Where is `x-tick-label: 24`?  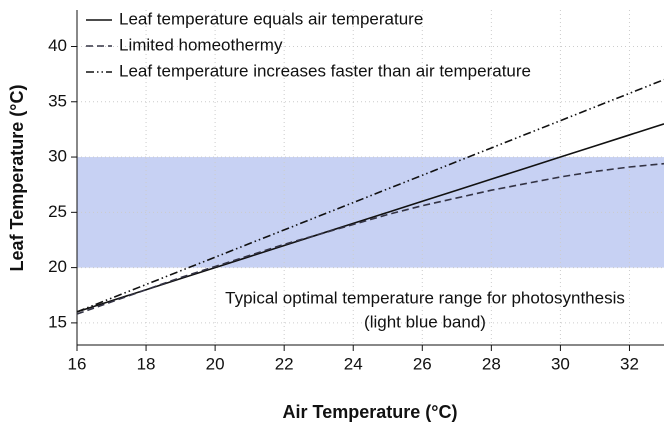 x-tick-label: 24 is located at coordinates (353, 363).